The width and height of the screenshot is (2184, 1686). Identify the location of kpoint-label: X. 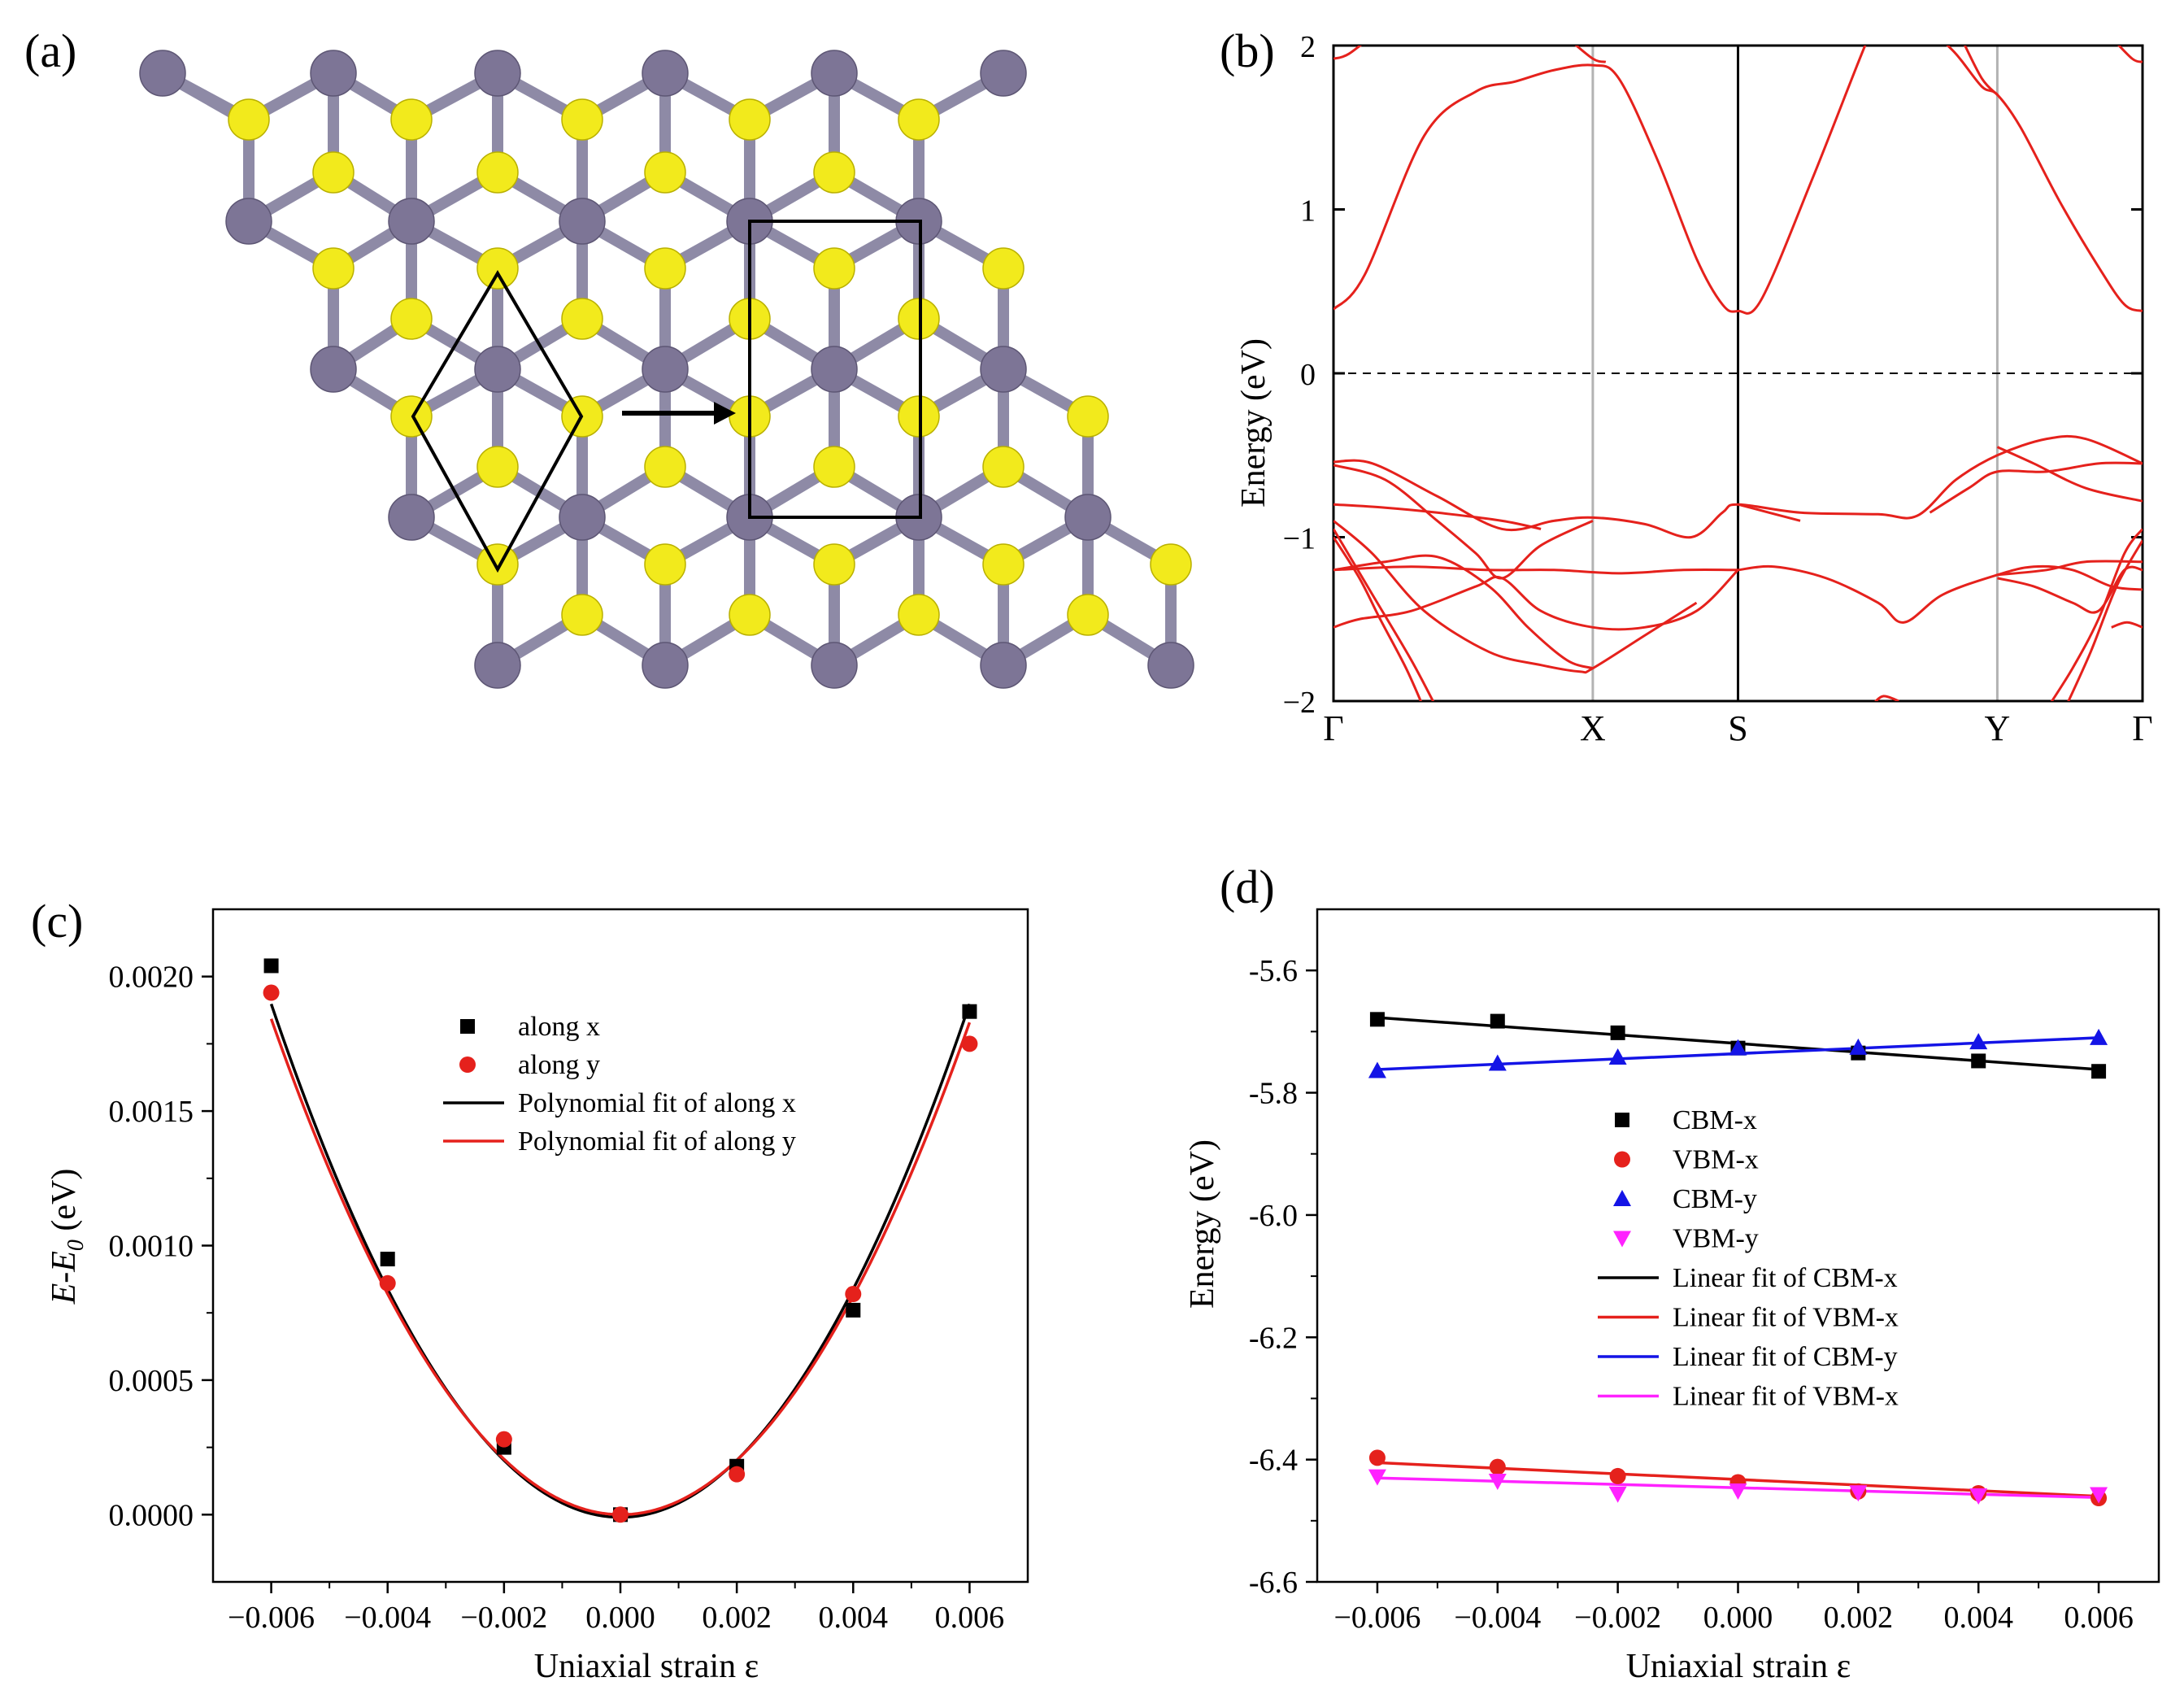
(1593, 728).